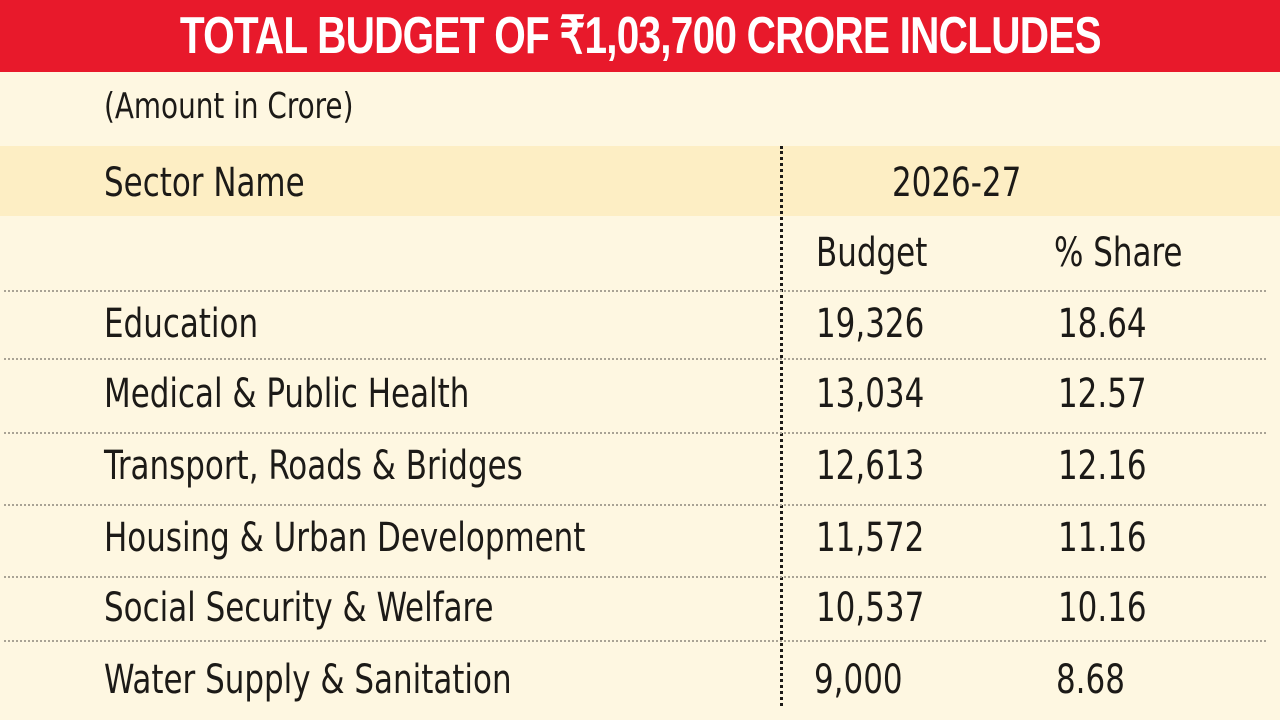 This screenshot has width=1280, height=720. What do you see at coordinates (957, 183) in the screenshot?
I see `column-header-year: 2026-27` at bounding box center [957, 183].